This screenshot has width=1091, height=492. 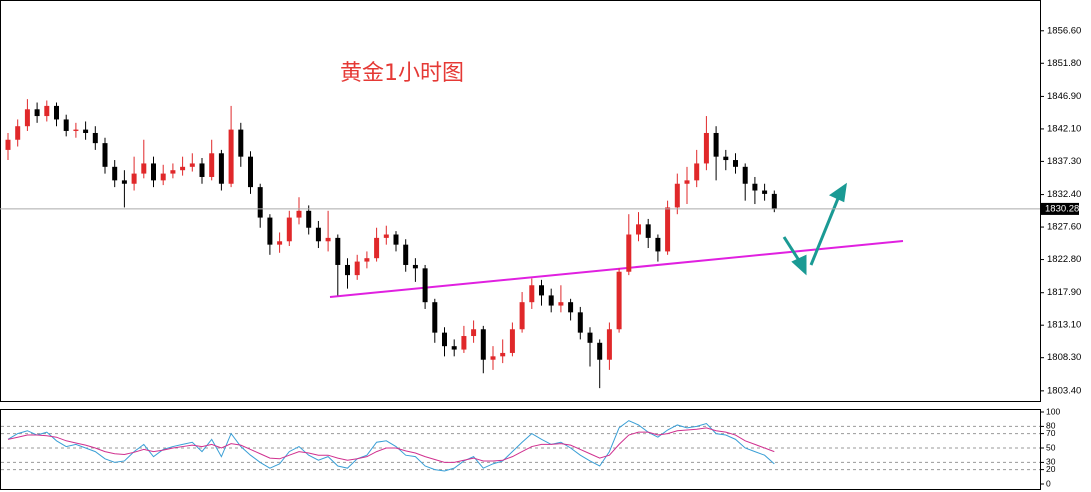 What do you see at coordinates (1064, 194) in the screenshot?
I see `y-tick-label: 1832.40` at bounding box center [1064, 194].